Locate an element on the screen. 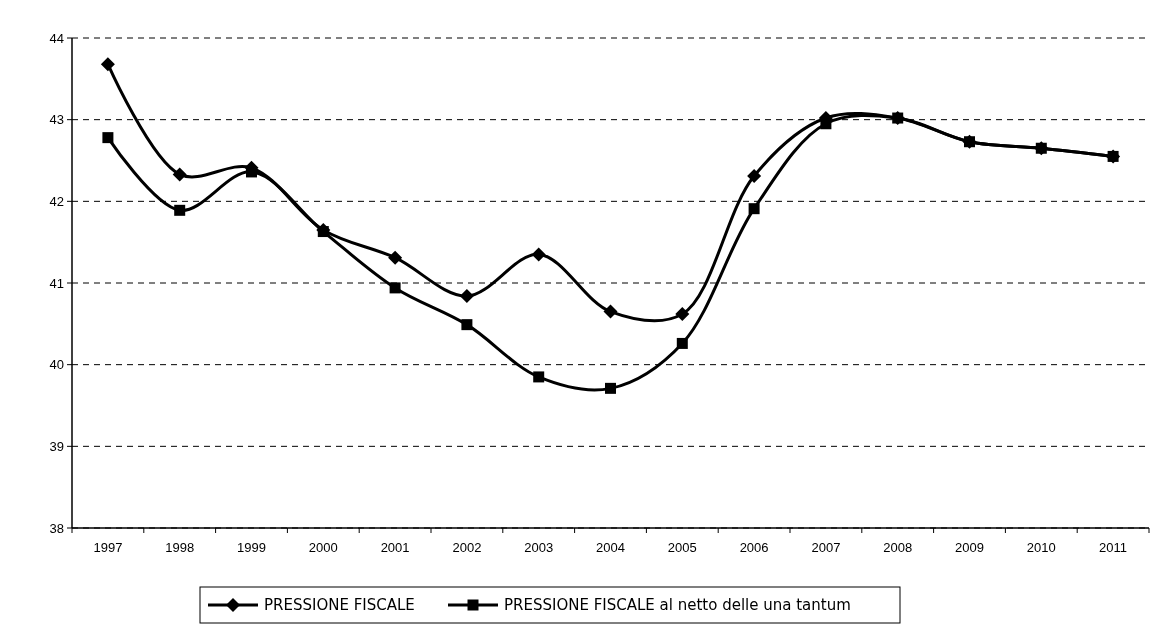  x-tick-label: 2011 is located at coordinates (1113, 547).